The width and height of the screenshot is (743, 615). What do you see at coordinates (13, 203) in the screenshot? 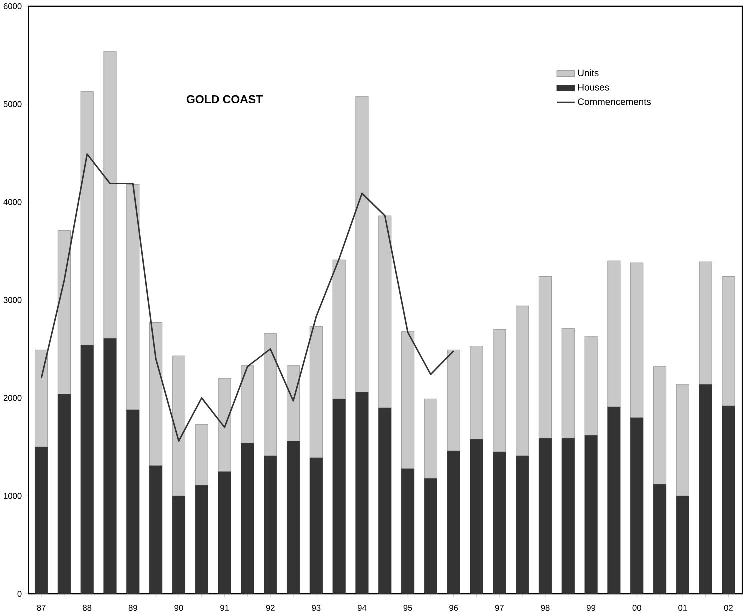
I see `y-tick-label: 4000` at bounding box center [13, 203].